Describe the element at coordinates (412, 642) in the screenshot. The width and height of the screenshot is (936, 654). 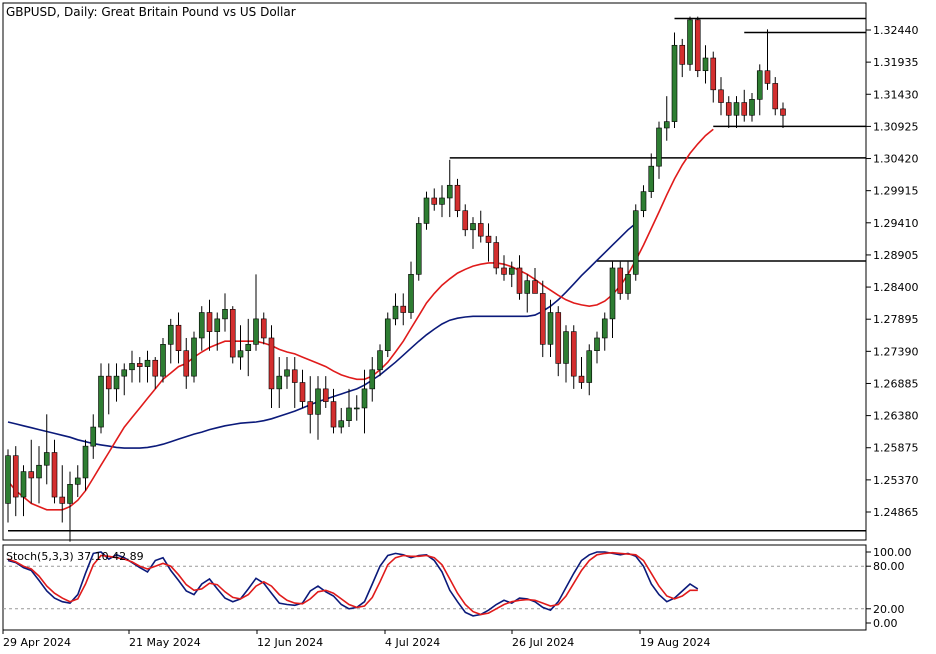
I see `date-tick-label-3: 4 Jul 2024` at that location.